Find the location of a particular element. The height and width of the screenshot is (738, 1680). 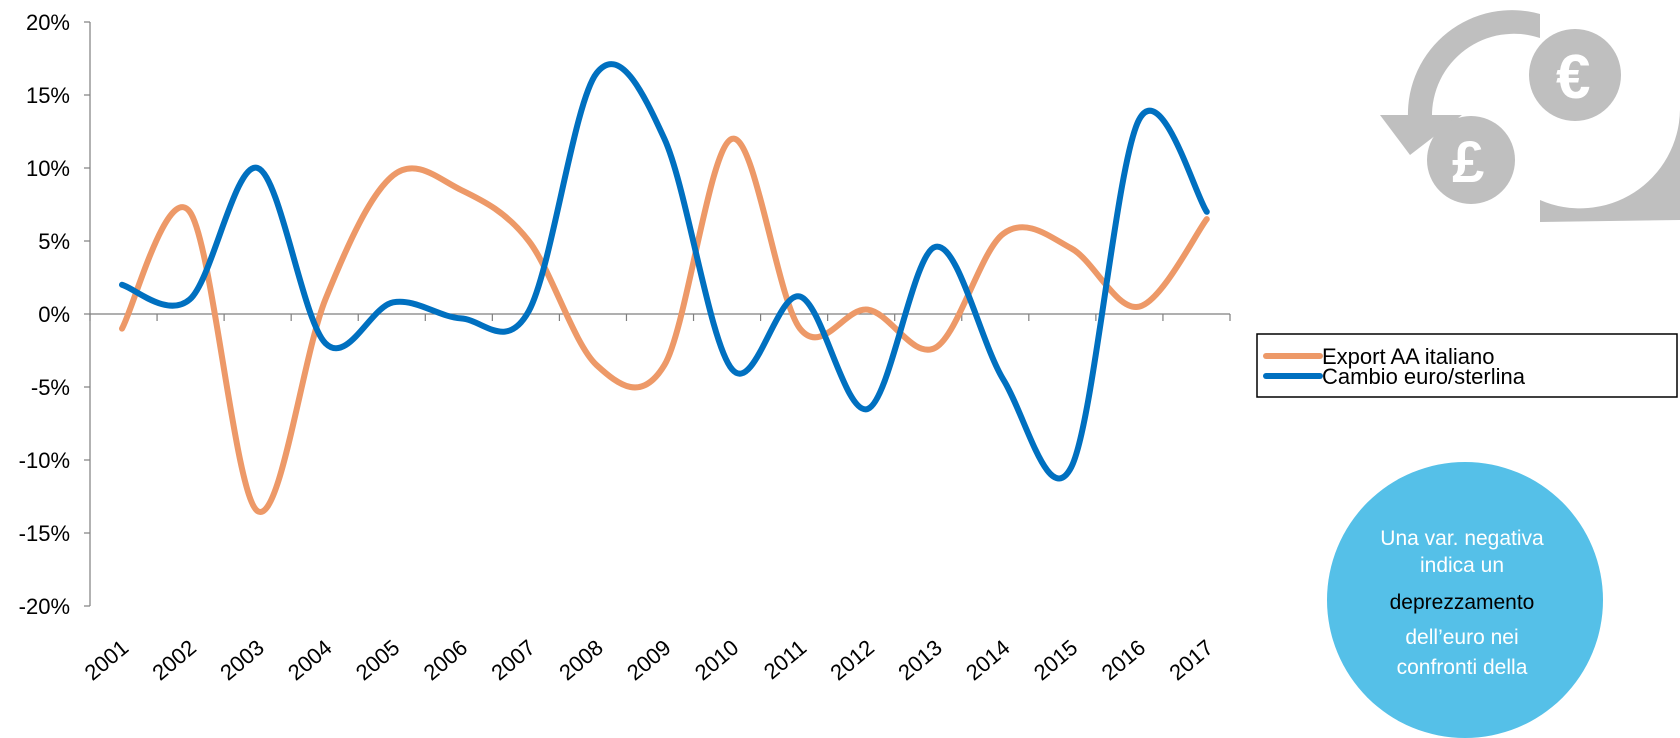

x-tick-label: 2006 is located at coordinates (446, 660).